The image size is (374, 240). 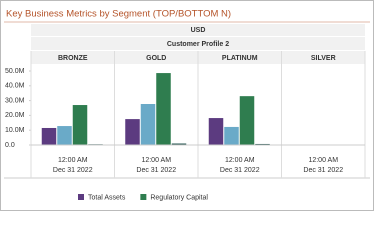 I want to click on segment-label: SILVER, so click(x=323, y=58).